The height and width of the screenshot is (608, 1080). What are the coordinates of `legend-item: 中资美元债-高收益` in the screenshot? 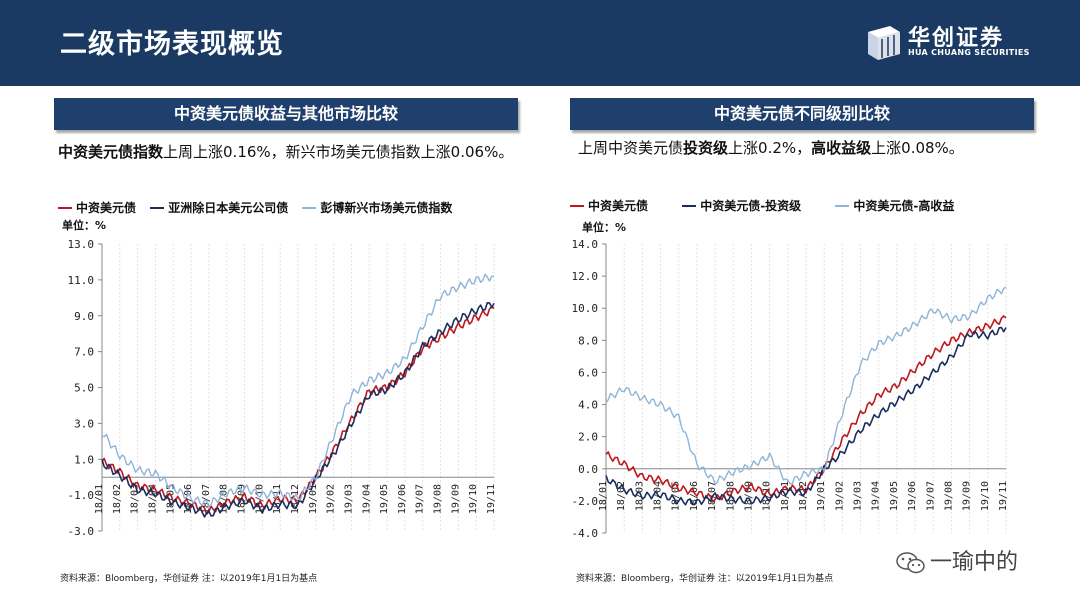 It's located at (894, 205).